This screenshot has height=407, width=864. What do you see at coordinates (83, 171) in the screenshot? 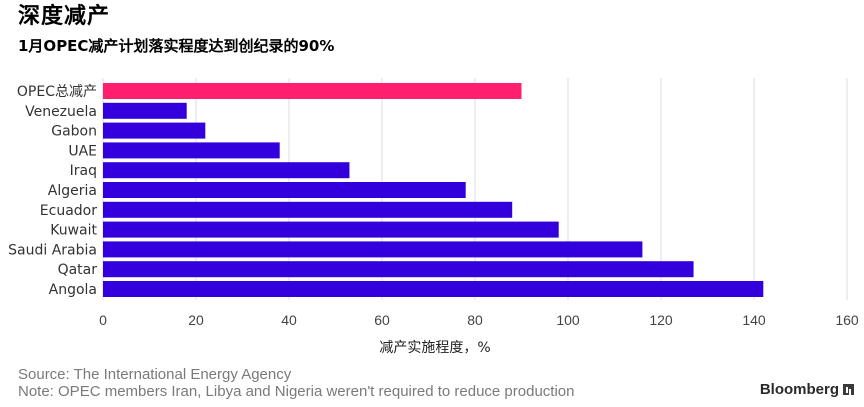
I see `category-label: Iraq` at bounding box center [83, 171].